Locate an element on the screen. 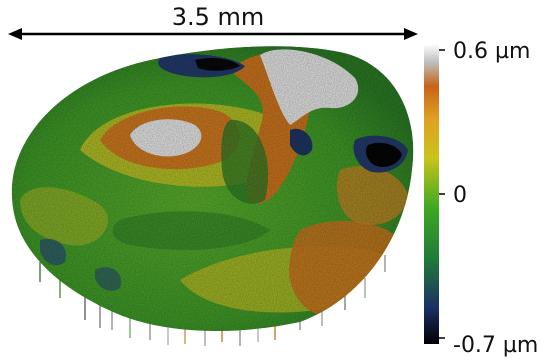  scale-bar-label: 3.5 mm is located at coordinates (218, 17).